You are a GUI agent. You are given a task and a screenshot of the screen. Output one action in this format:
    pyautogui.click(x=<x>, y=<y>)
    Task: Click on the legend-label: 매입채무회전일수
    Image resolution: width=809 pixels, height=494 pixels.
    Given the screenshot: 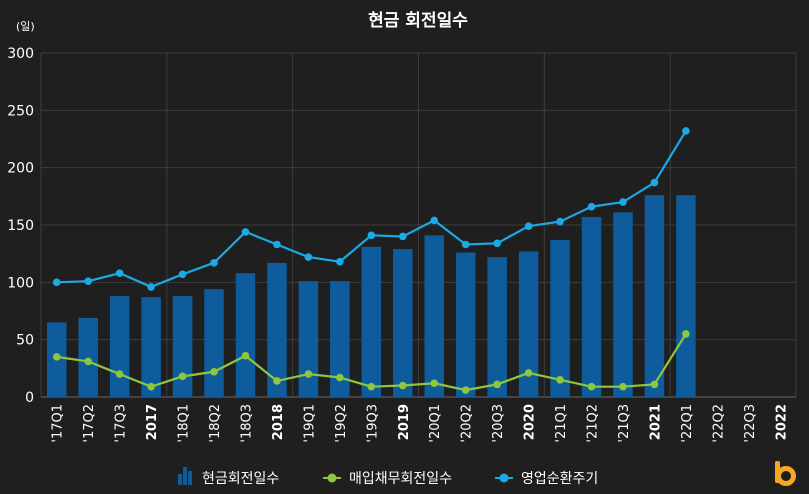 What is the action you would take?
    pyautogui.click(x=400, y=479)
    